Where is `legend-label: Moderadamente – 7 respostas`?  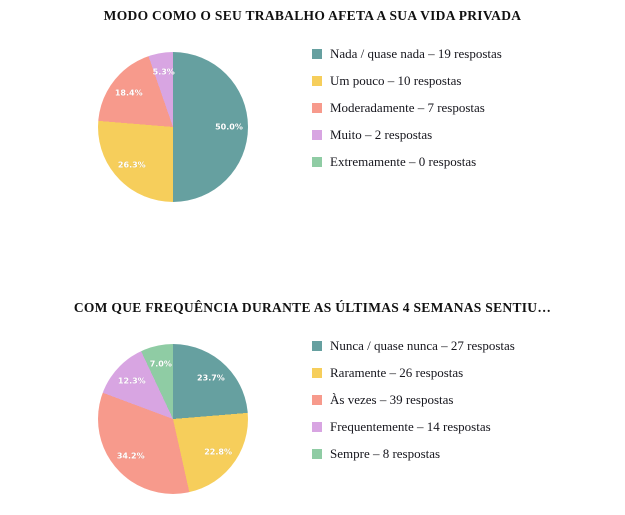
legend-label: Moderadamente – 7 respostas is located at coordinates (407, 107).